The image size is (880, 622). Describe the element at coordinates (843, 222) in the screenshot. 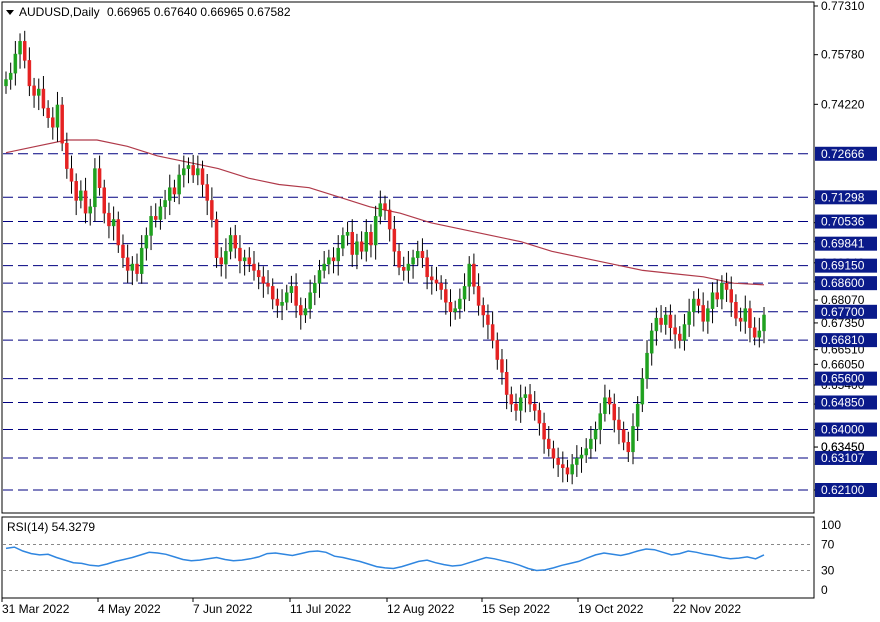

I see `level-label: 0.70536` at that location.